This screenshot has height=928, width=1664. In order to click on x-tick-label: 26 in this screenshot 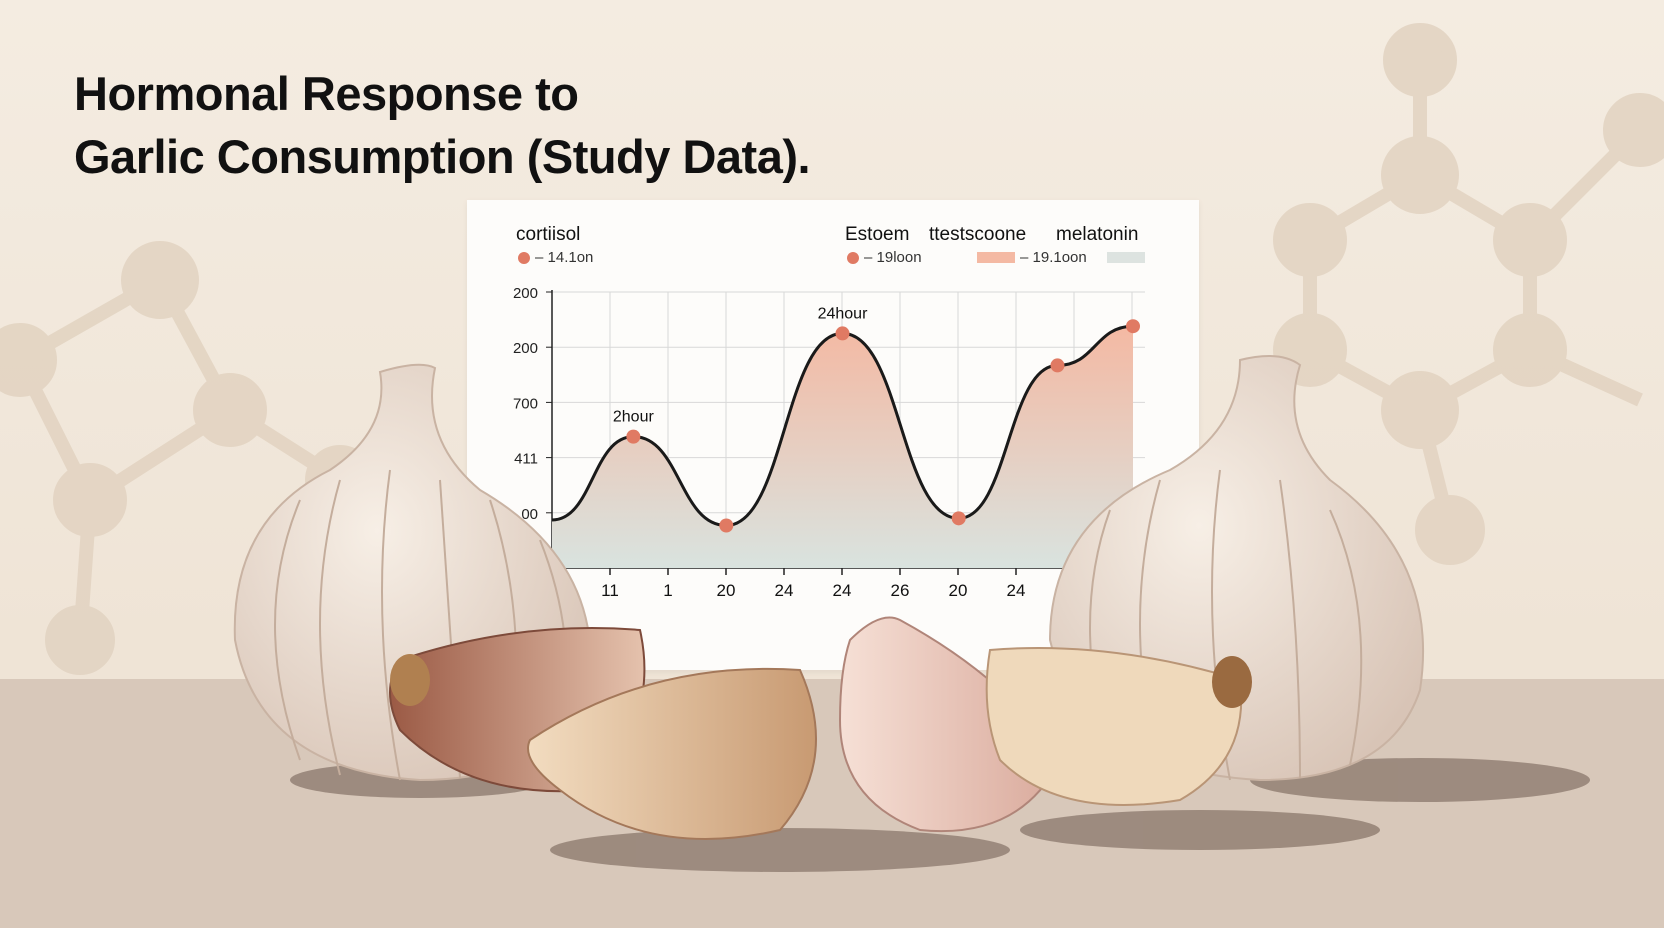, I will do `click(900, 590)`.